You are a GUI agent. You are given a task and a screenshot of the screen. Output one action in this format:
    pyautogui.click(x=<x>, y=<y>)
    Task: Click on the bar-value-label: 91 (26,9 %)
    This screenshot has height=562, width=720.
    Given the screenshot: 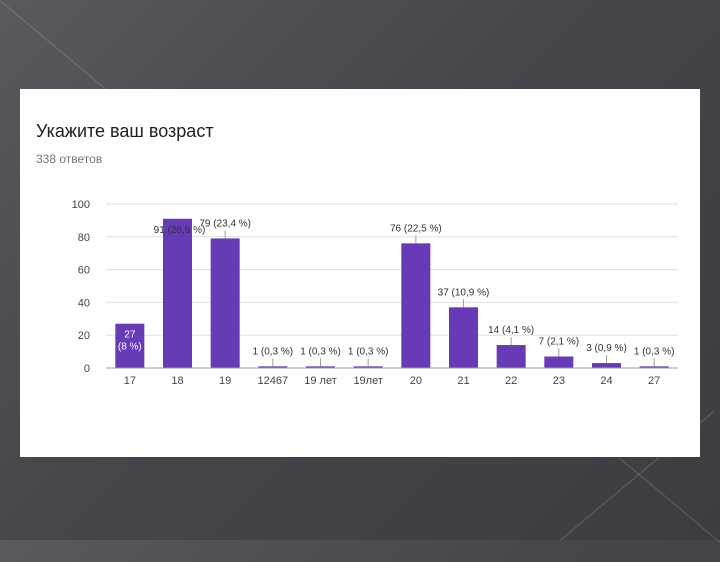 What is the action you would take?
    pyautogui.click(x=180, y=230)
    